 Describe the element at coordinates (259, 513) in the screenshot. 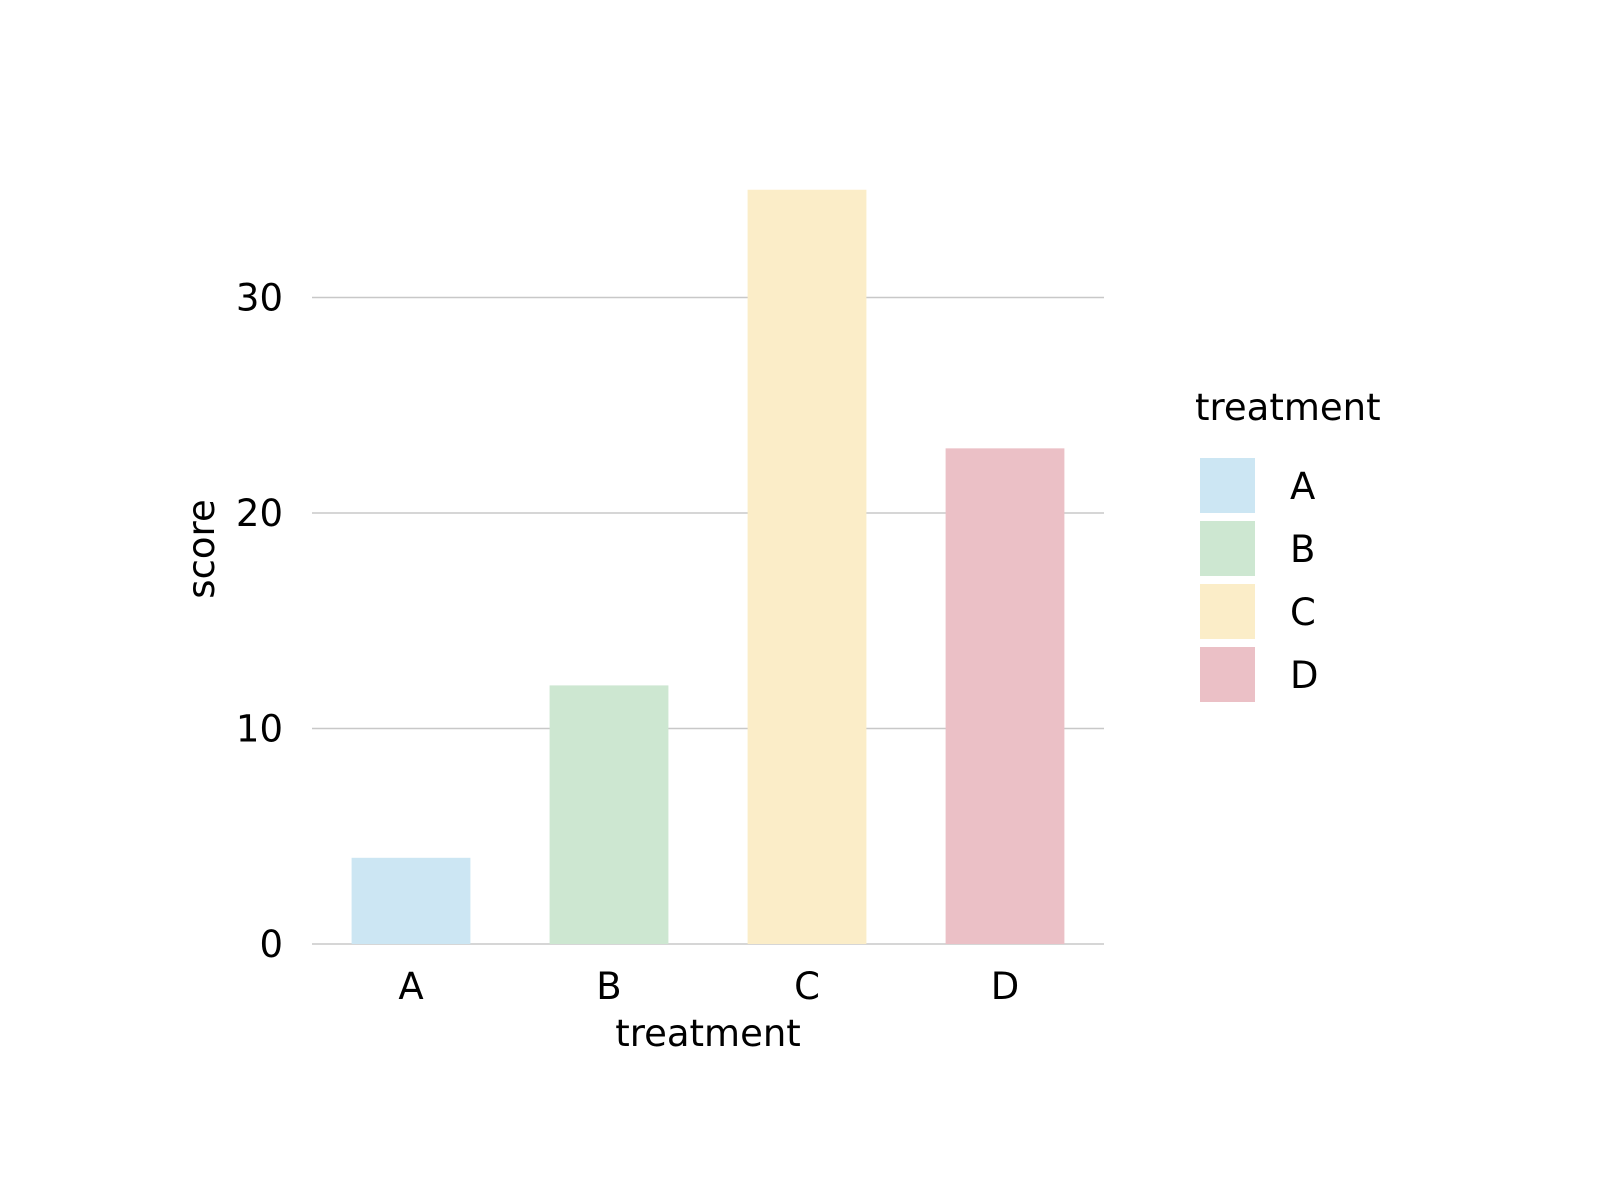

I see `y-tick-label: 20` at that location.